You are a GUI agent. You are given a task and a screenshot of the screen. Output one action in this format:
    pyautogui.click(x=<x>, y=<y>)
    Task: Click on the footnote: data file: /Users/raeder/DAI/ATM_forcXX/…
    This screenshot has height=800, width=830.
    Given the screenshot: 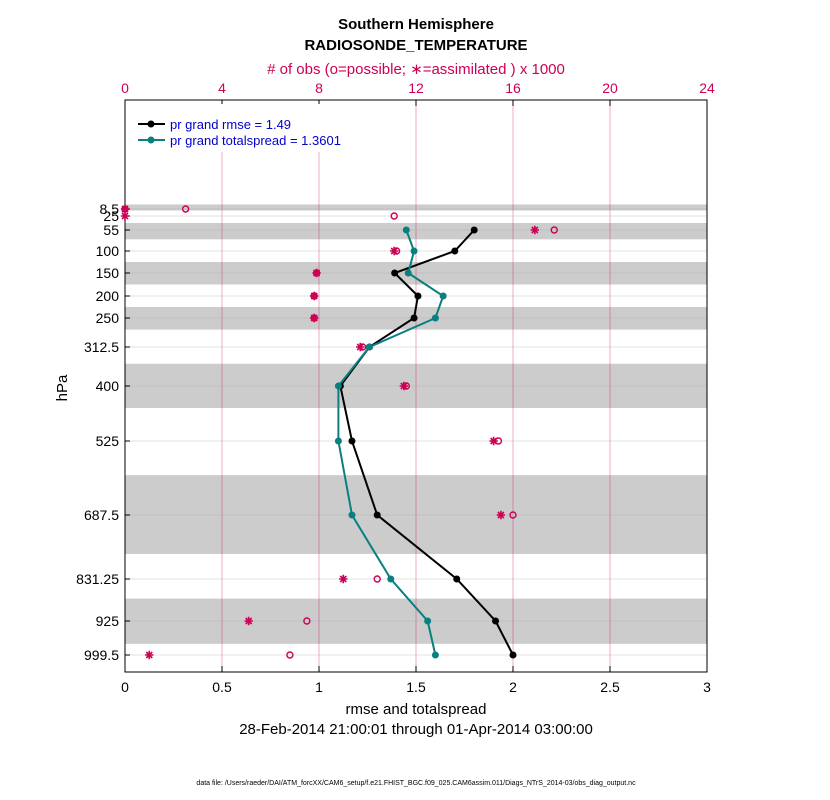 What is the action you would take?
    pyautogui.click(x=416, y=783)
    